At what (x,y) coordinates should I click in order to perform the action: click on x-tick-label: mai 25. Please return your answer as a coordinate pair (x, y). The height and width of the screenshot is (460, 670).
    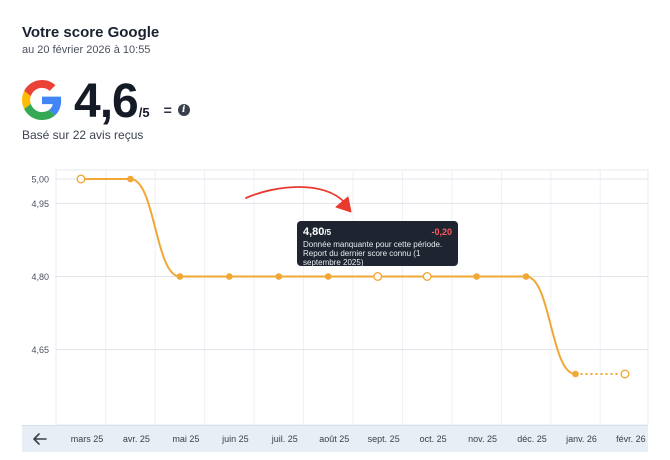
    Looking at the image, I should click on (186, 439).